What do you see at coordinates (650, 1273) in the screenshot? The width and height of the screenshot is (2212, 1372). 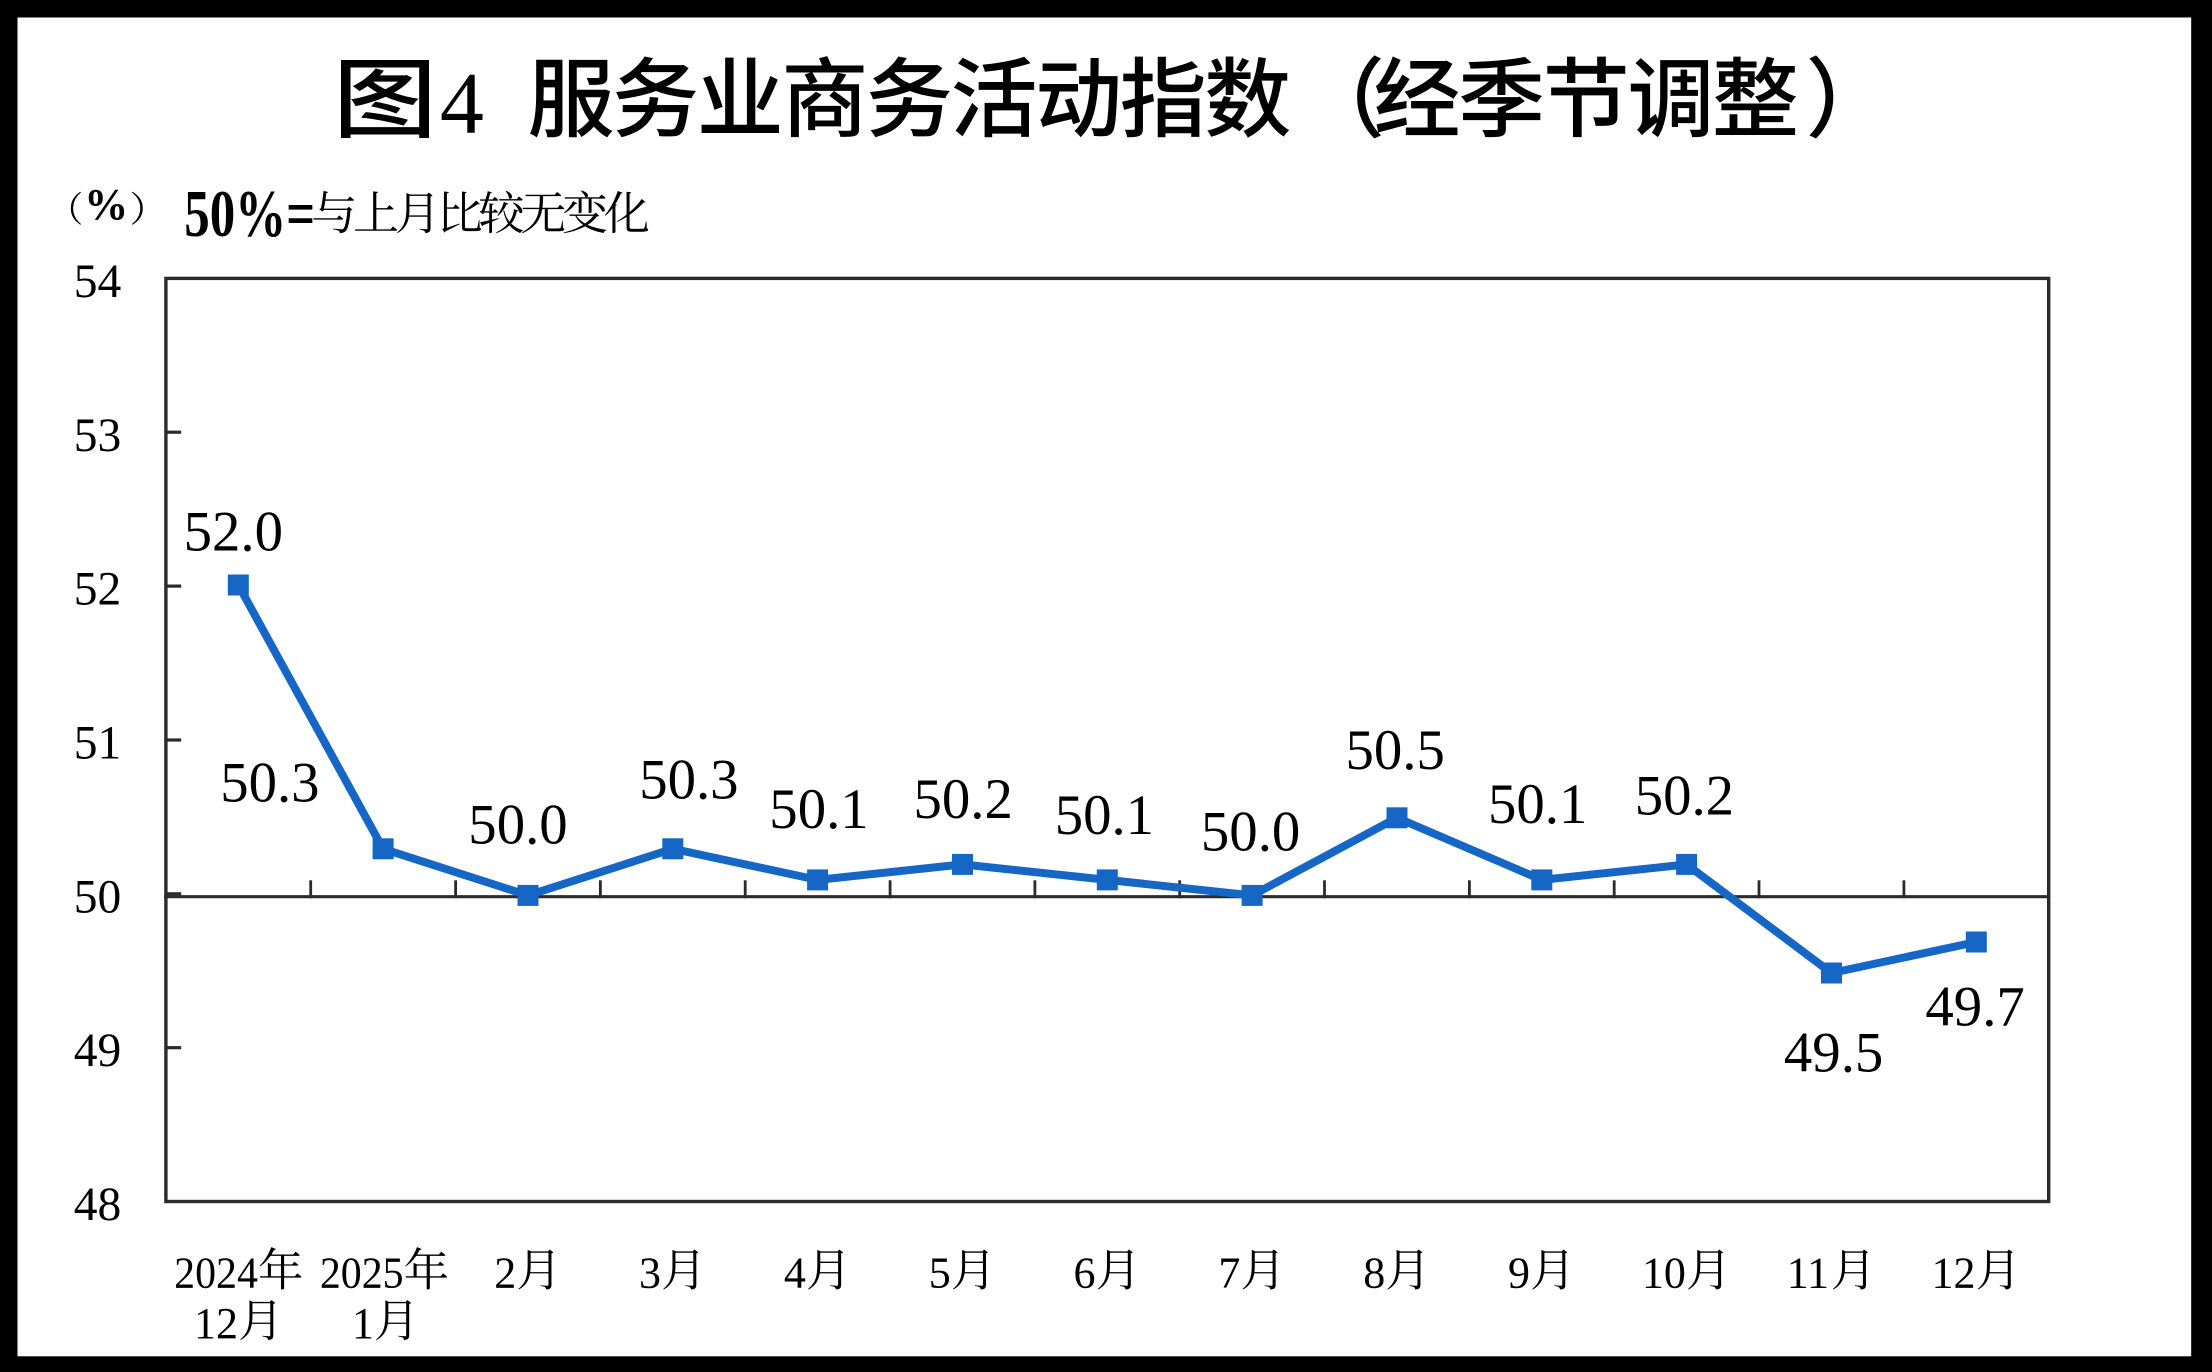 I see `svg-text: 3` at bounding box center [650, 1273].